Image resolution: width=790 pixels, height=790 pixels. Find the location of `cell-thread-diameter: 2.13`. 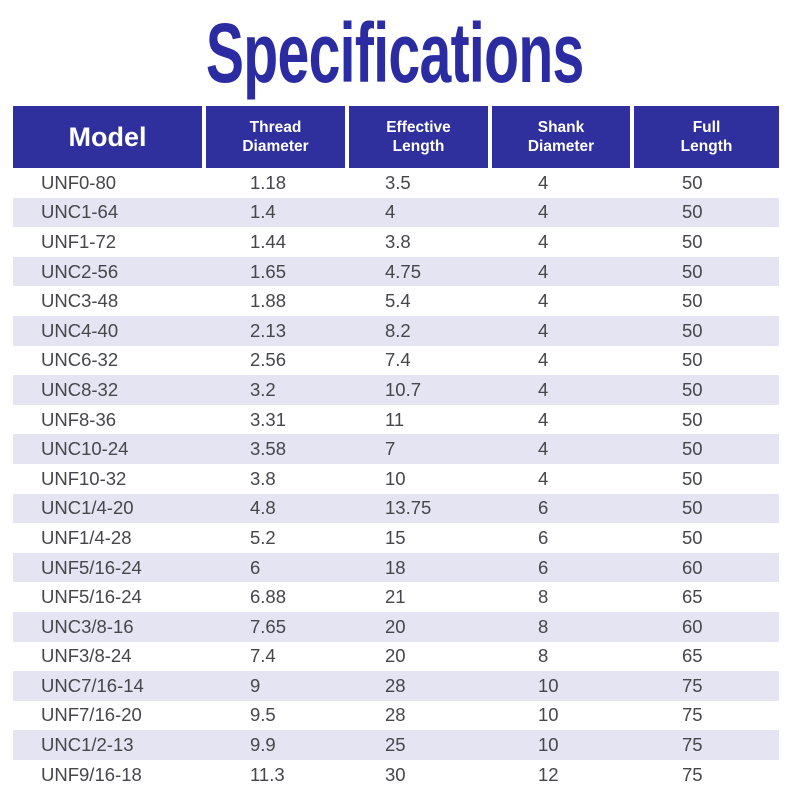

cell-thread-diameter: 2.13 is located at coordinates (268, 330).